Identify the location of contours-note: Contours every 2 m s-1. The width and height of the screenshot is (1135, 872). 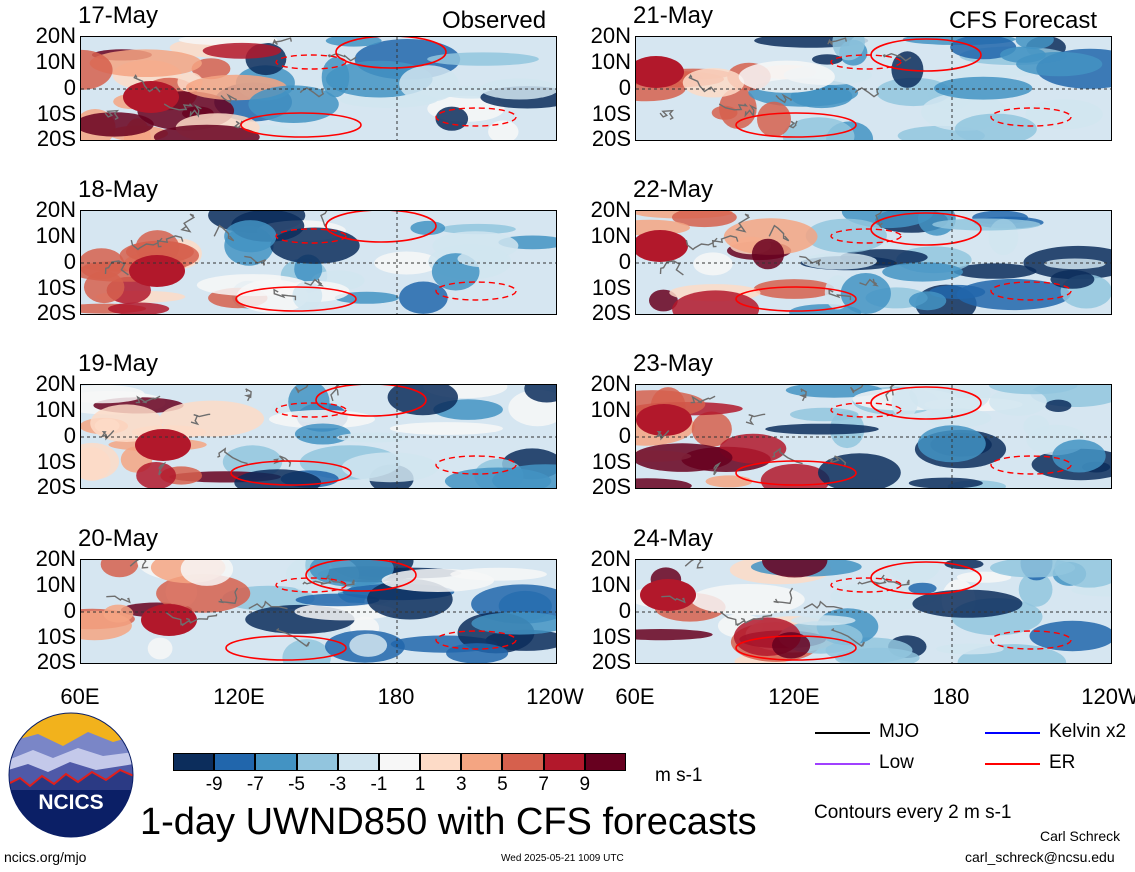
(913, 812).